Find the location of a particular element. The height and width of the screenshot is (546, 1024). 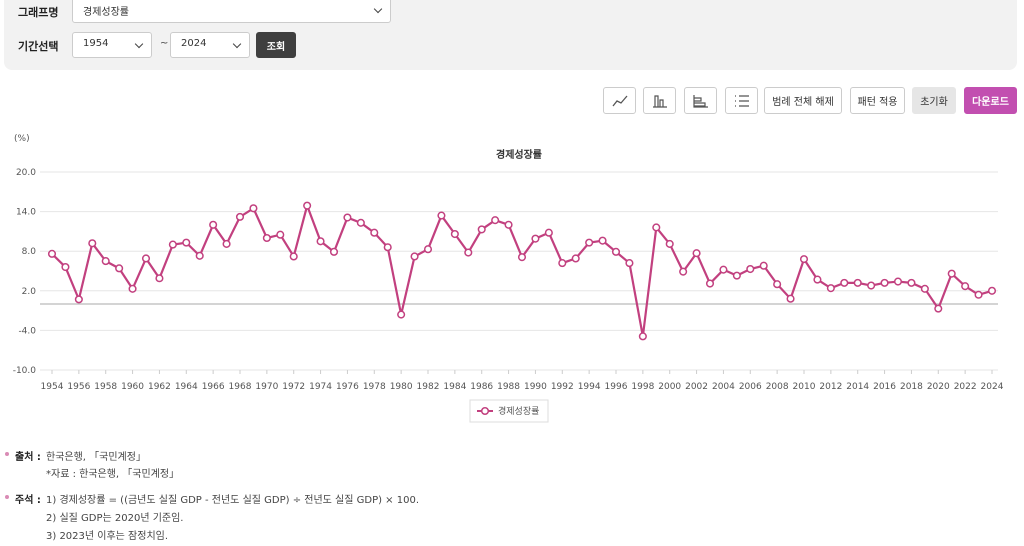

x-tick-label: 1970 is located at coordinates (266, 387).